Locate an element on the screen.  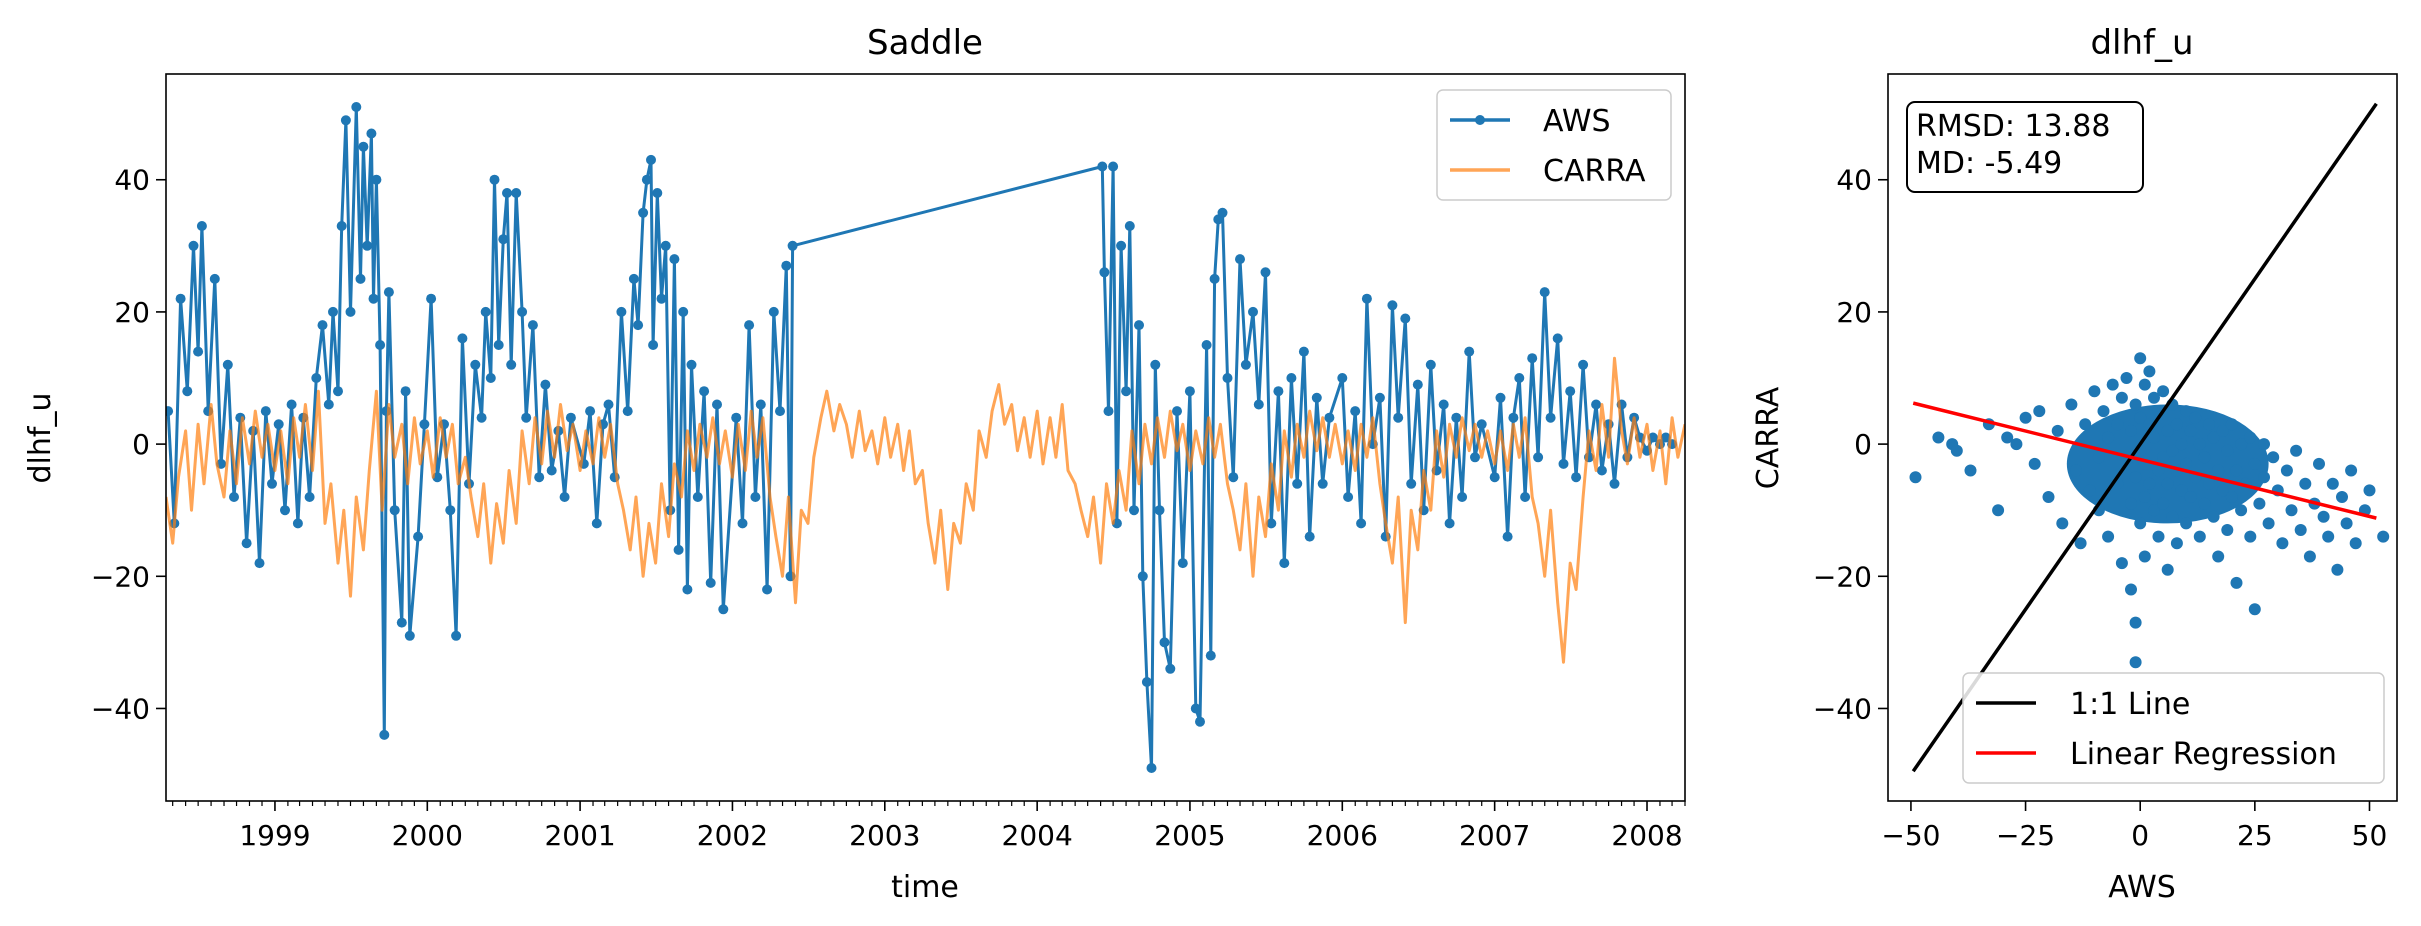
x-tick-label: 2000 is located at coordinates (427, 835).